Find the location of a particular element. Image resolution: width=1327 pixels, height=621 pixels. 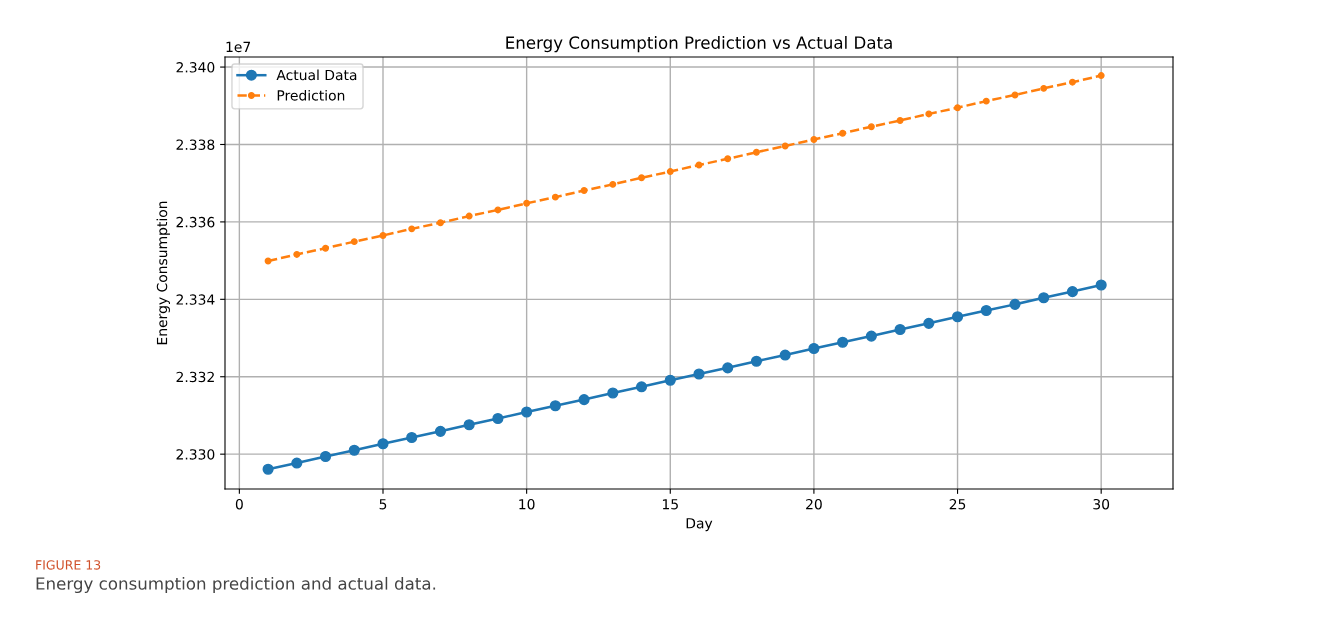

text: 1e7 is located at coordinates (238, 47).